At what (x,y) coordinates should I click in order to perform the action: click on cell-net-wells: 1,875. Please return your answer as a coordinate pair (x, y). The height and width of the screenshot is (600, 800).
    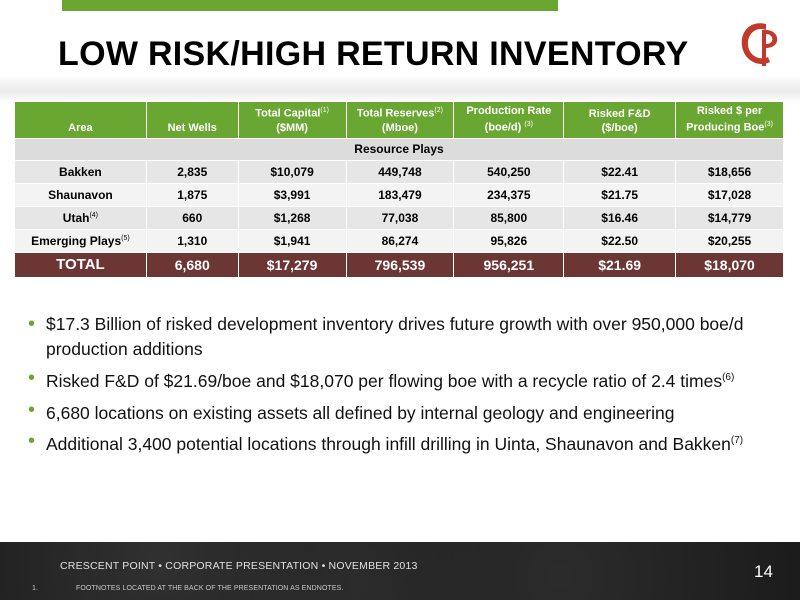
    Looking at the image, I should click on (192, 194).